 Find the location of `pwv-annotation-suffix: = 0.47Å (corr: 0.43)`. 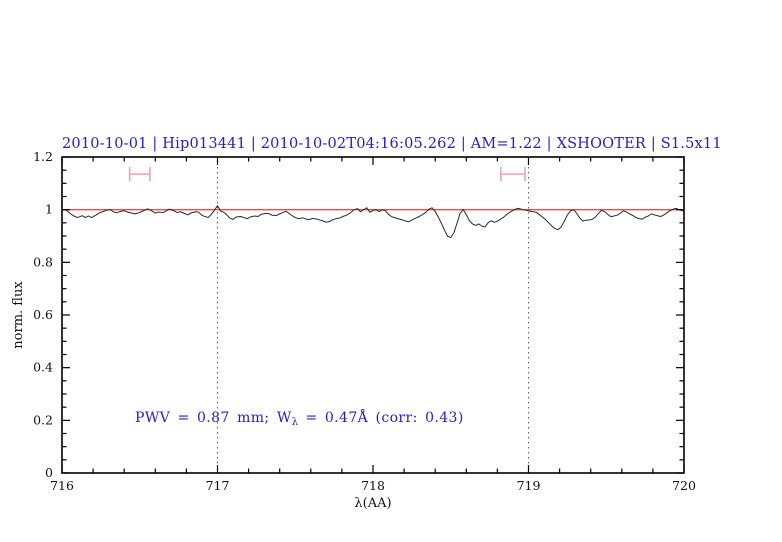

pwv-annotation-suffix: = 0.47Å (corr: 0.43) is located at coordinates (381, 418).